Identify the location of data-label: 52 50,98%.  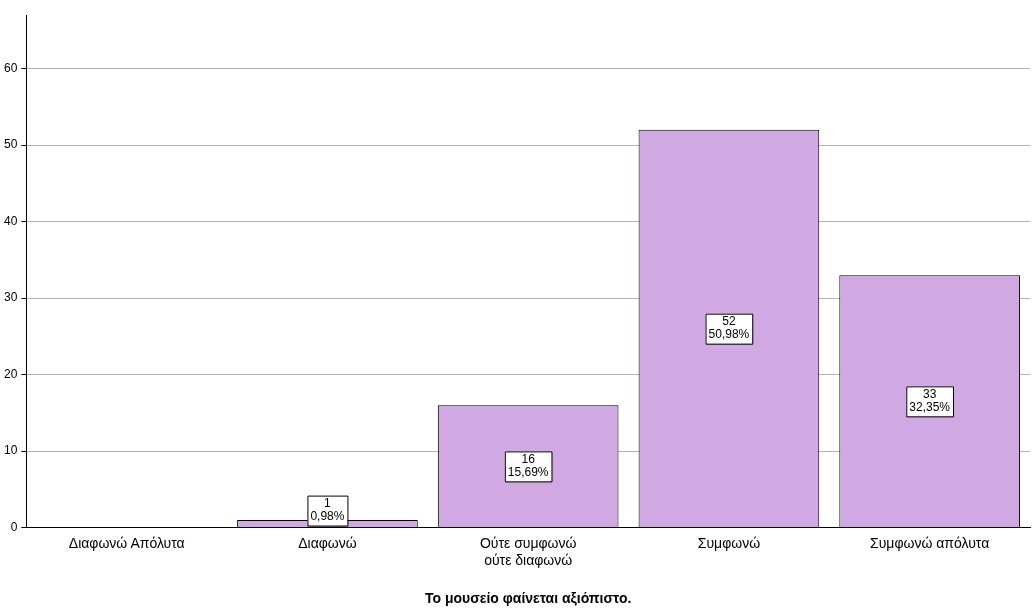
(729, 328).